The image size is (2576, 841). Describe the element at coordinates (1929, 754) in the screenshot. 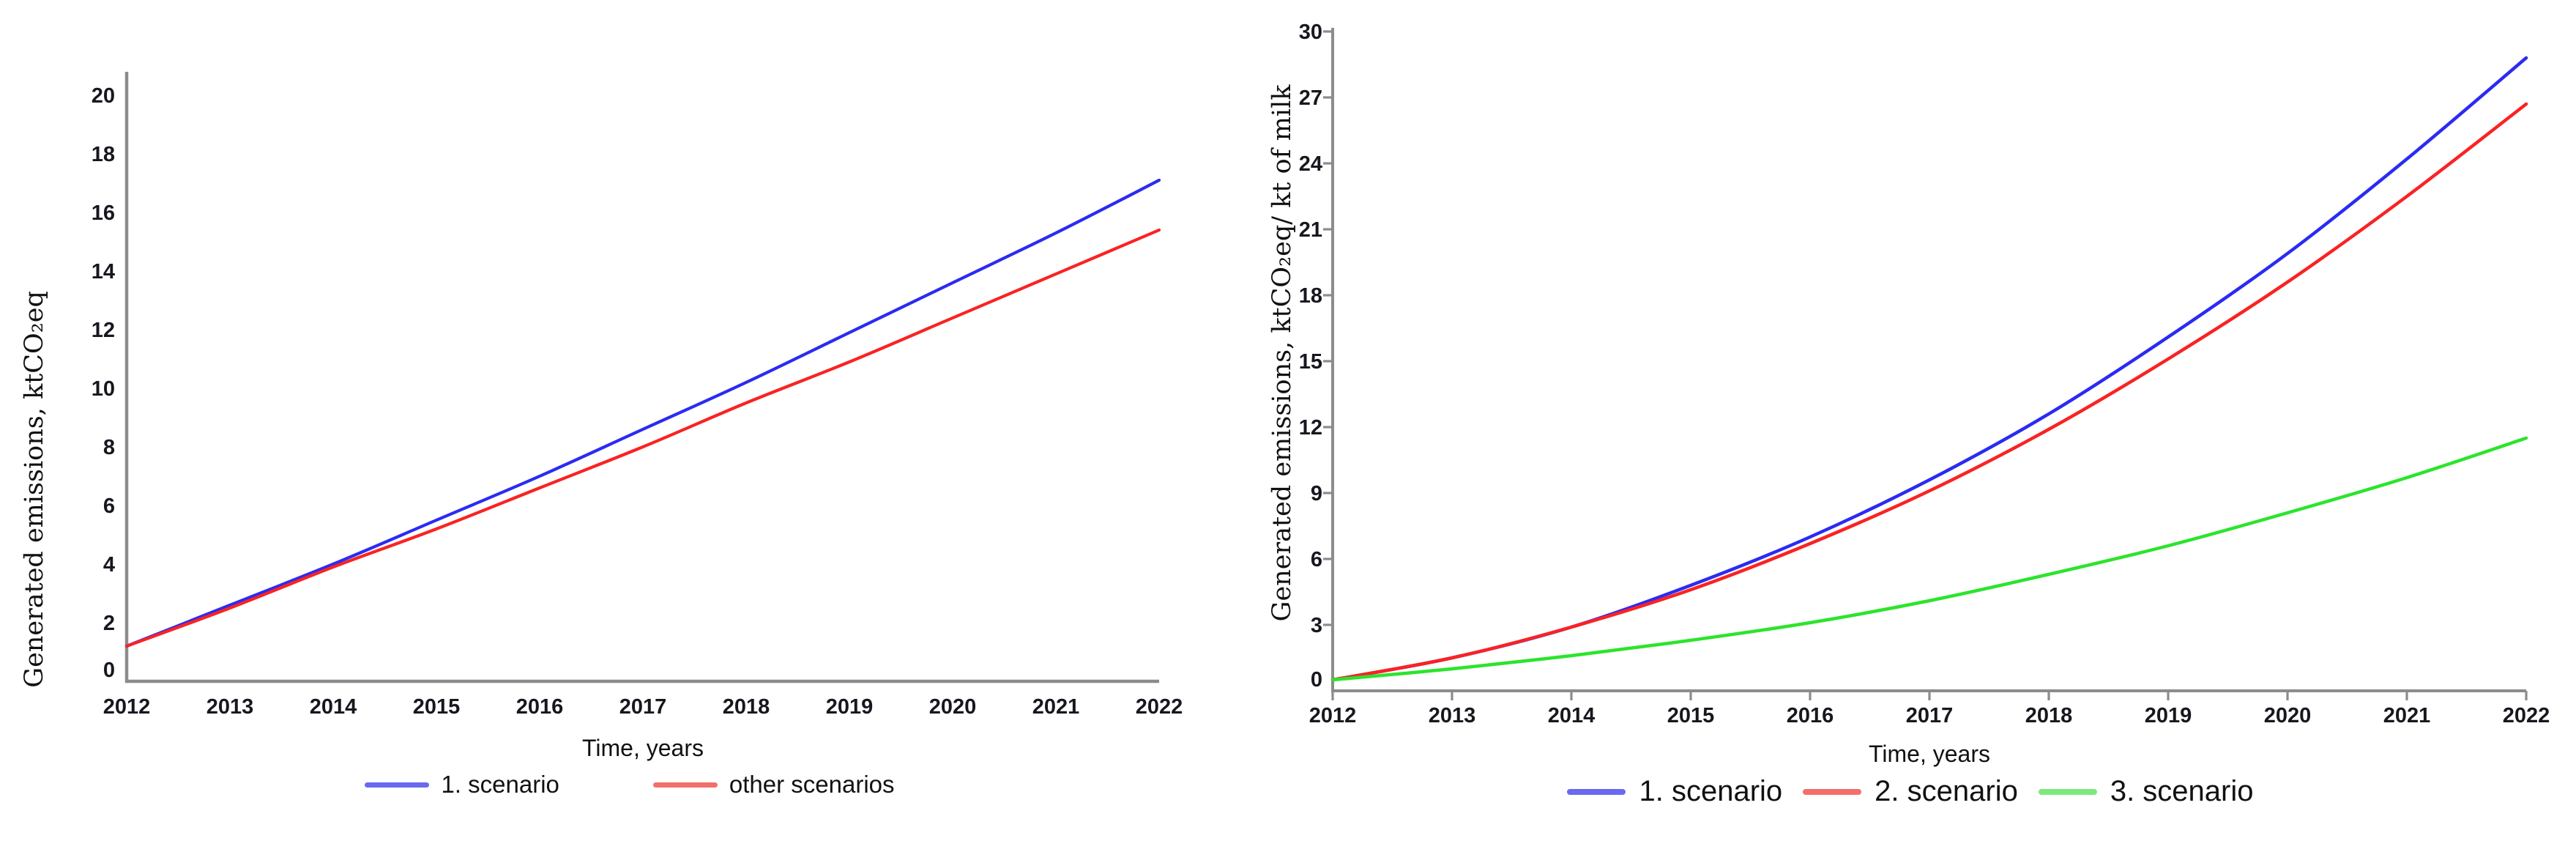

I see `right-x-axis-title: Time, years` at that location.